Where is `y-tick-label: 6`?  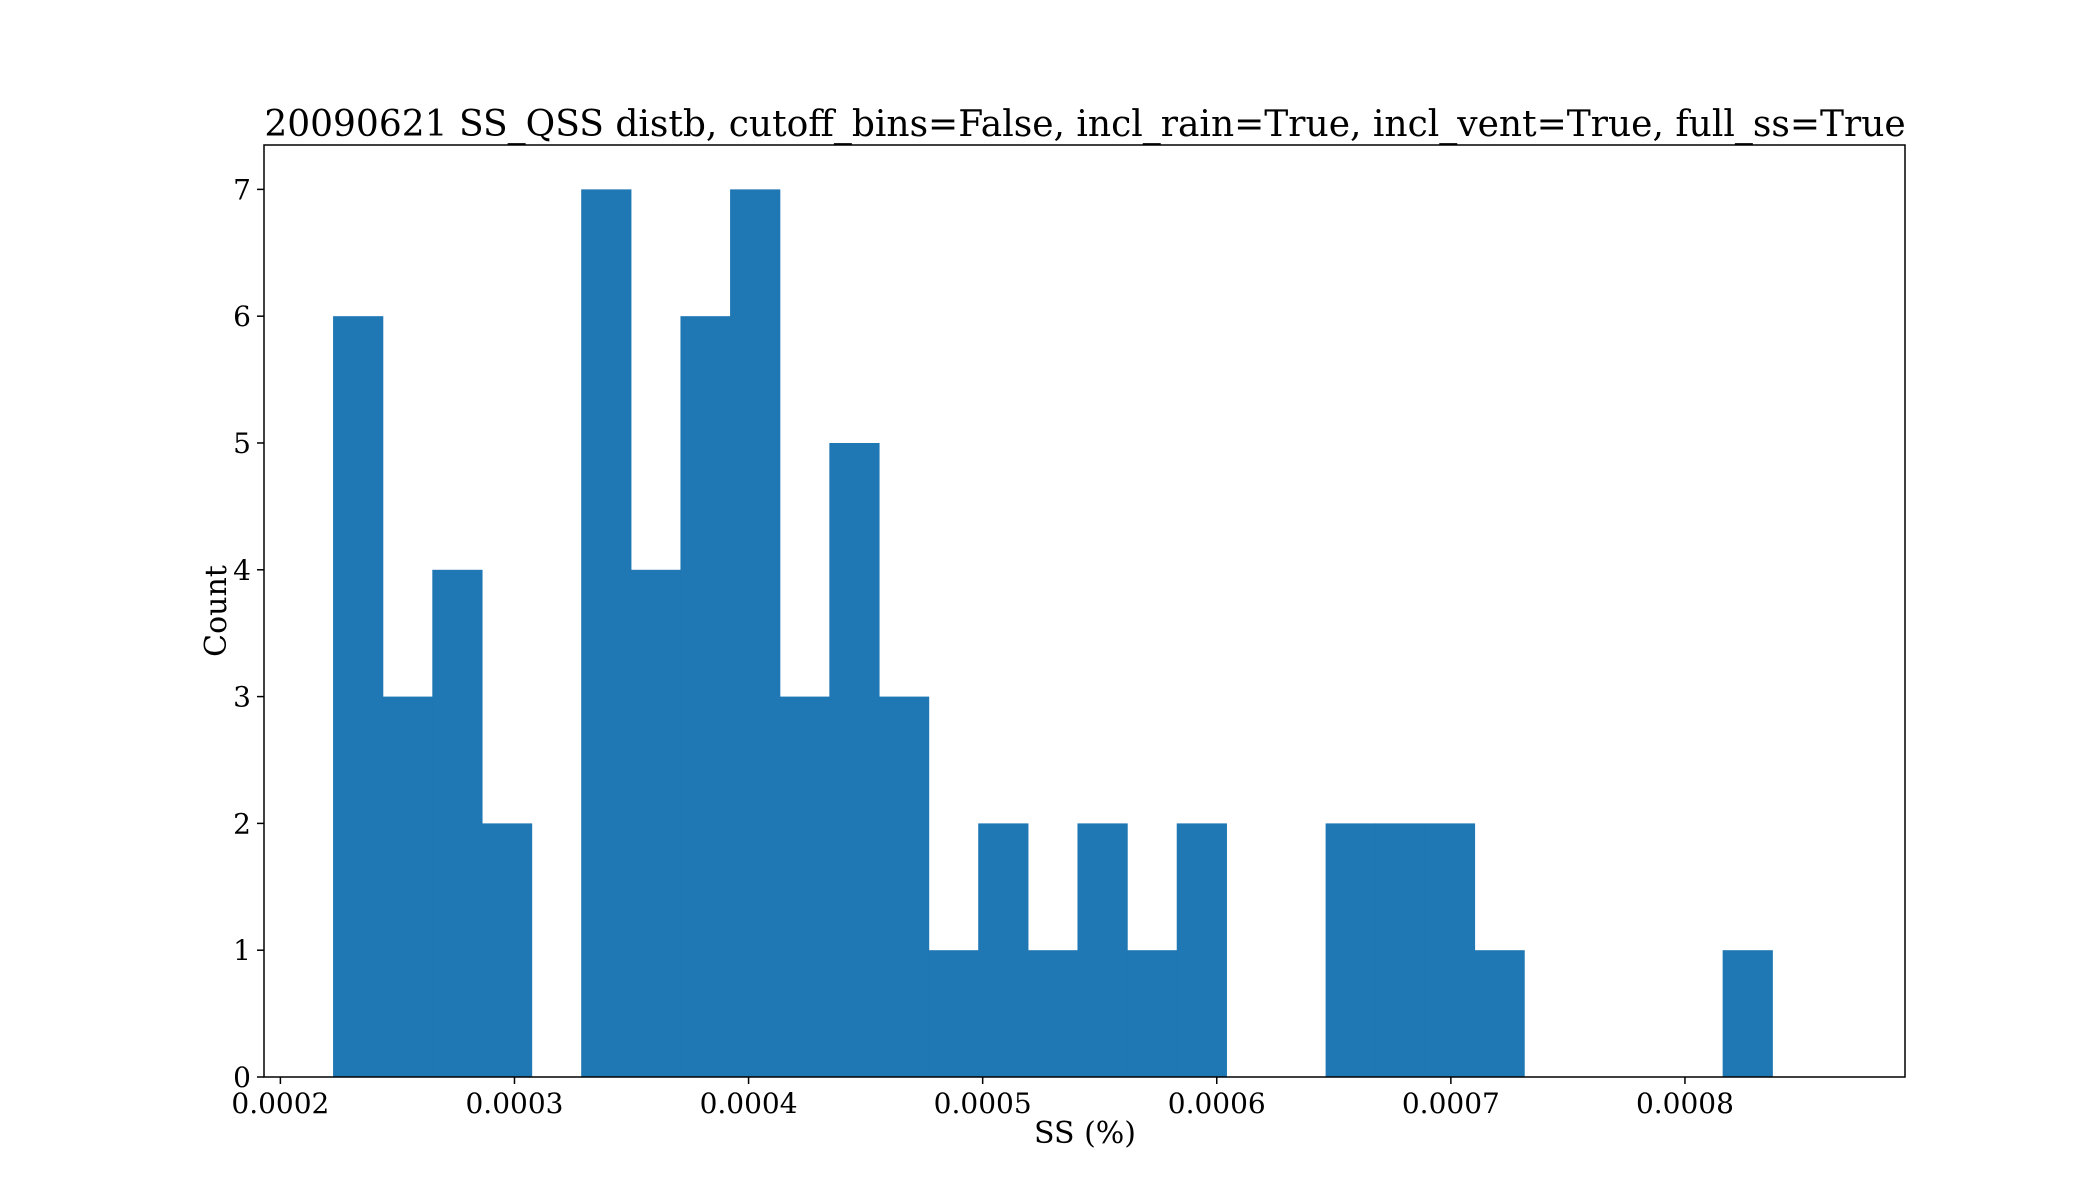
y-tick-label: 6 is located at coordinates (242, 316).